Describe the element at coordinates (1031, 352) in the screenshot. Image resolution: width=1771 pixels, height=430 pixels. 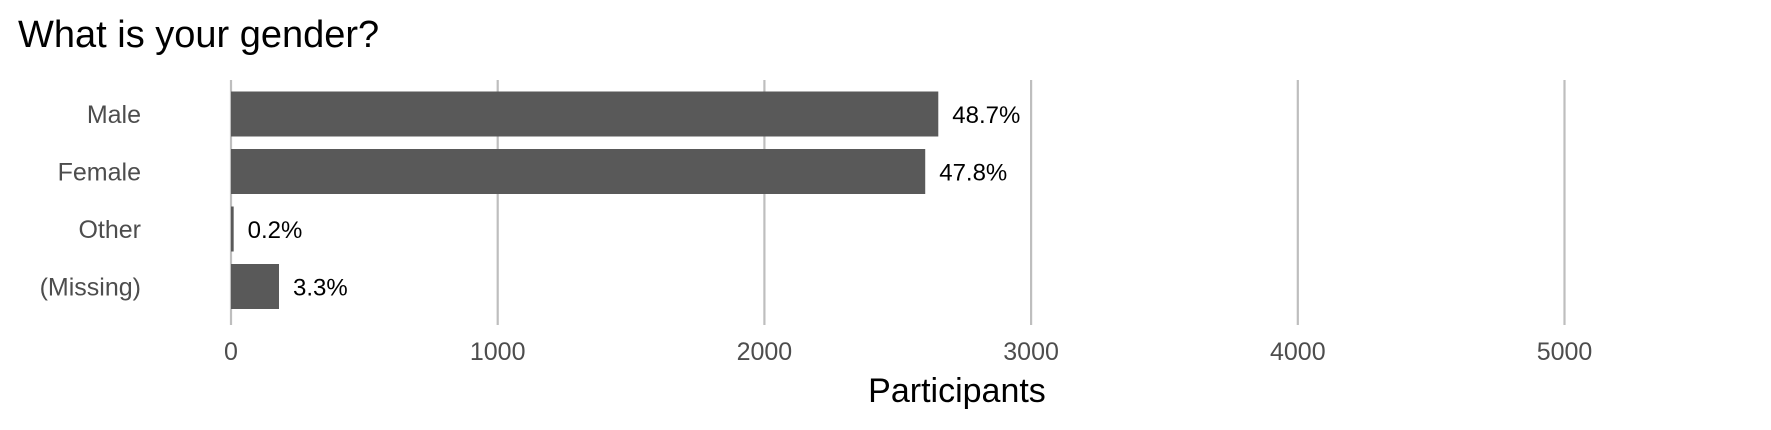
I see `x-tick-label: 3000` at that location.